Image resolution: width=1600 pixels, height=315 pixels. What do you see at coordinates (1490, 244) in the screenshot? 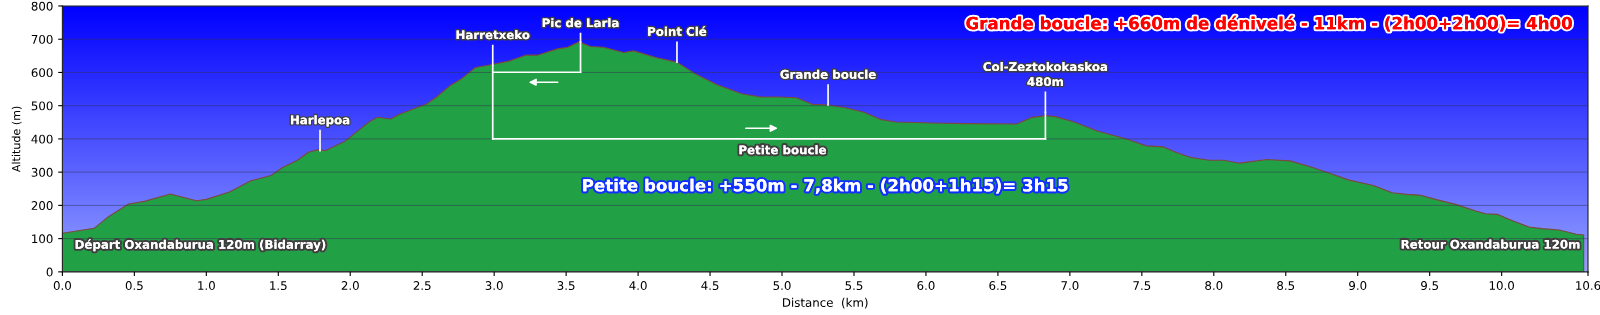
I see `annotation: Retour Oxandaburua 120m` at bounding box center [1490, 244].